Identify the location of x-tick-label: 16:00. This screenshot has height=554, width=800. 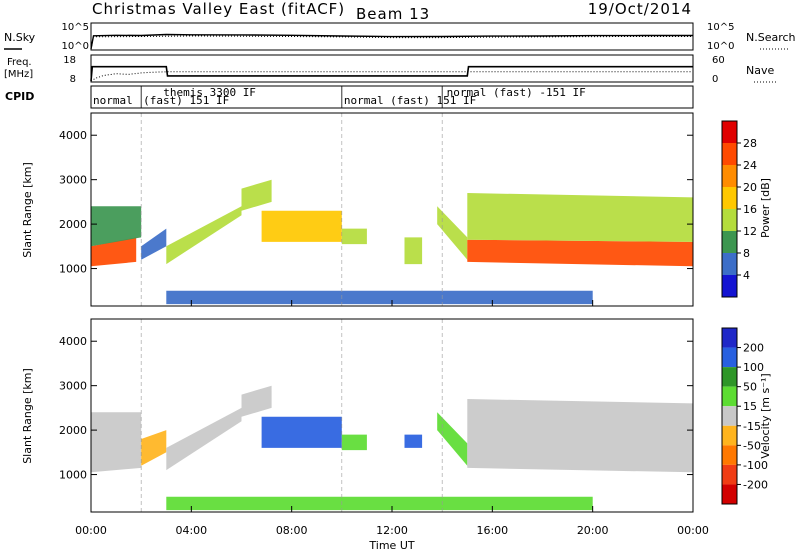
(492, 530).